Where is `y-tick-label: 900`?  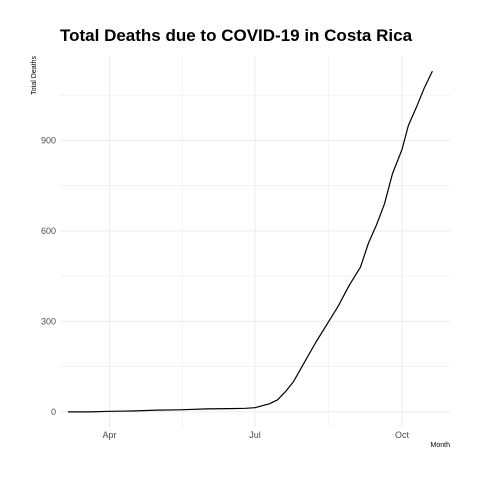 y-tick-label: 900 is located at coordinates (48, 140).